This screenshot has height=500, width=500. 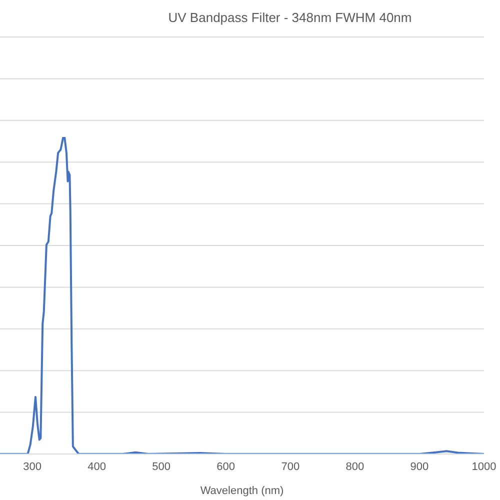 What do you see at coordinates (290, 17) in the screenshot?
I see `chart-title: UV Bandpass Filter - 348nm FWHM 40nm` at bounding box center [290, 17].